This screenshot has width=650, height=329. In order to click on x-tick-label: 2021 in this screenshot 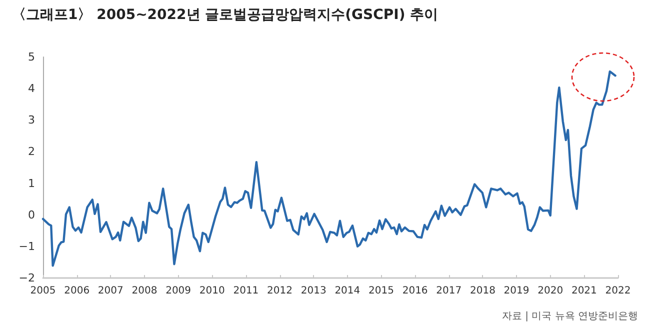, I will do `click(584, 291)`.